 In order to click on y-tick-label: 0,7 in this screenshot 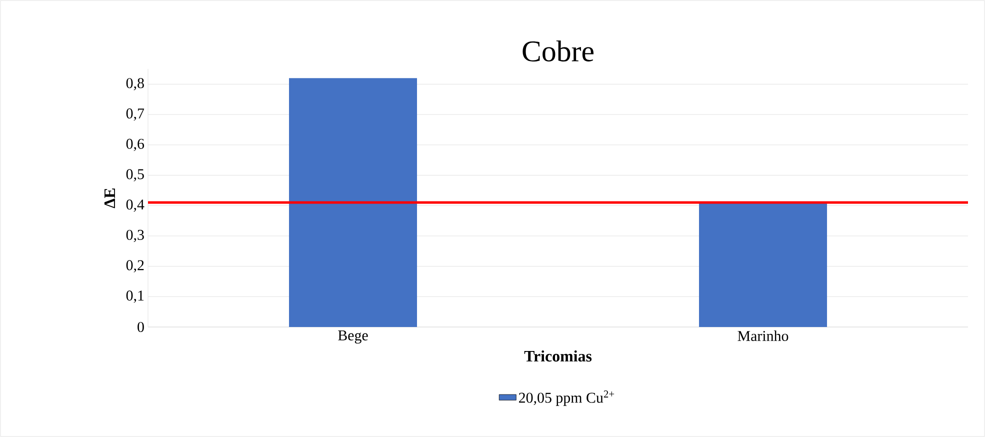, I will do `click(135, 114)`.